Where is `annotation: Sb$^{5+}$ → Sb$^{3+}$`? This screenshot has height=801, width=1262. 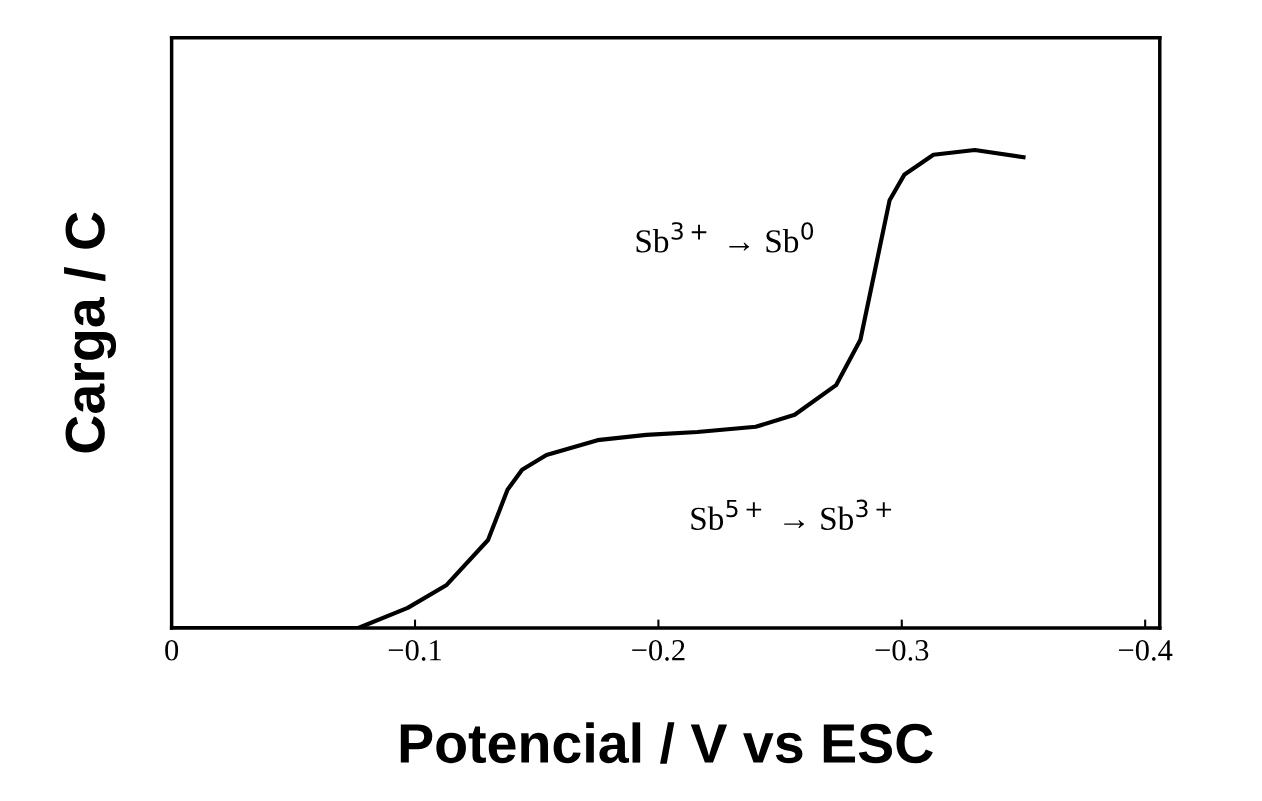 annotation: Sb$^{5+}$ → Sb$^{3+}$ is located at coordinates (791, 515).